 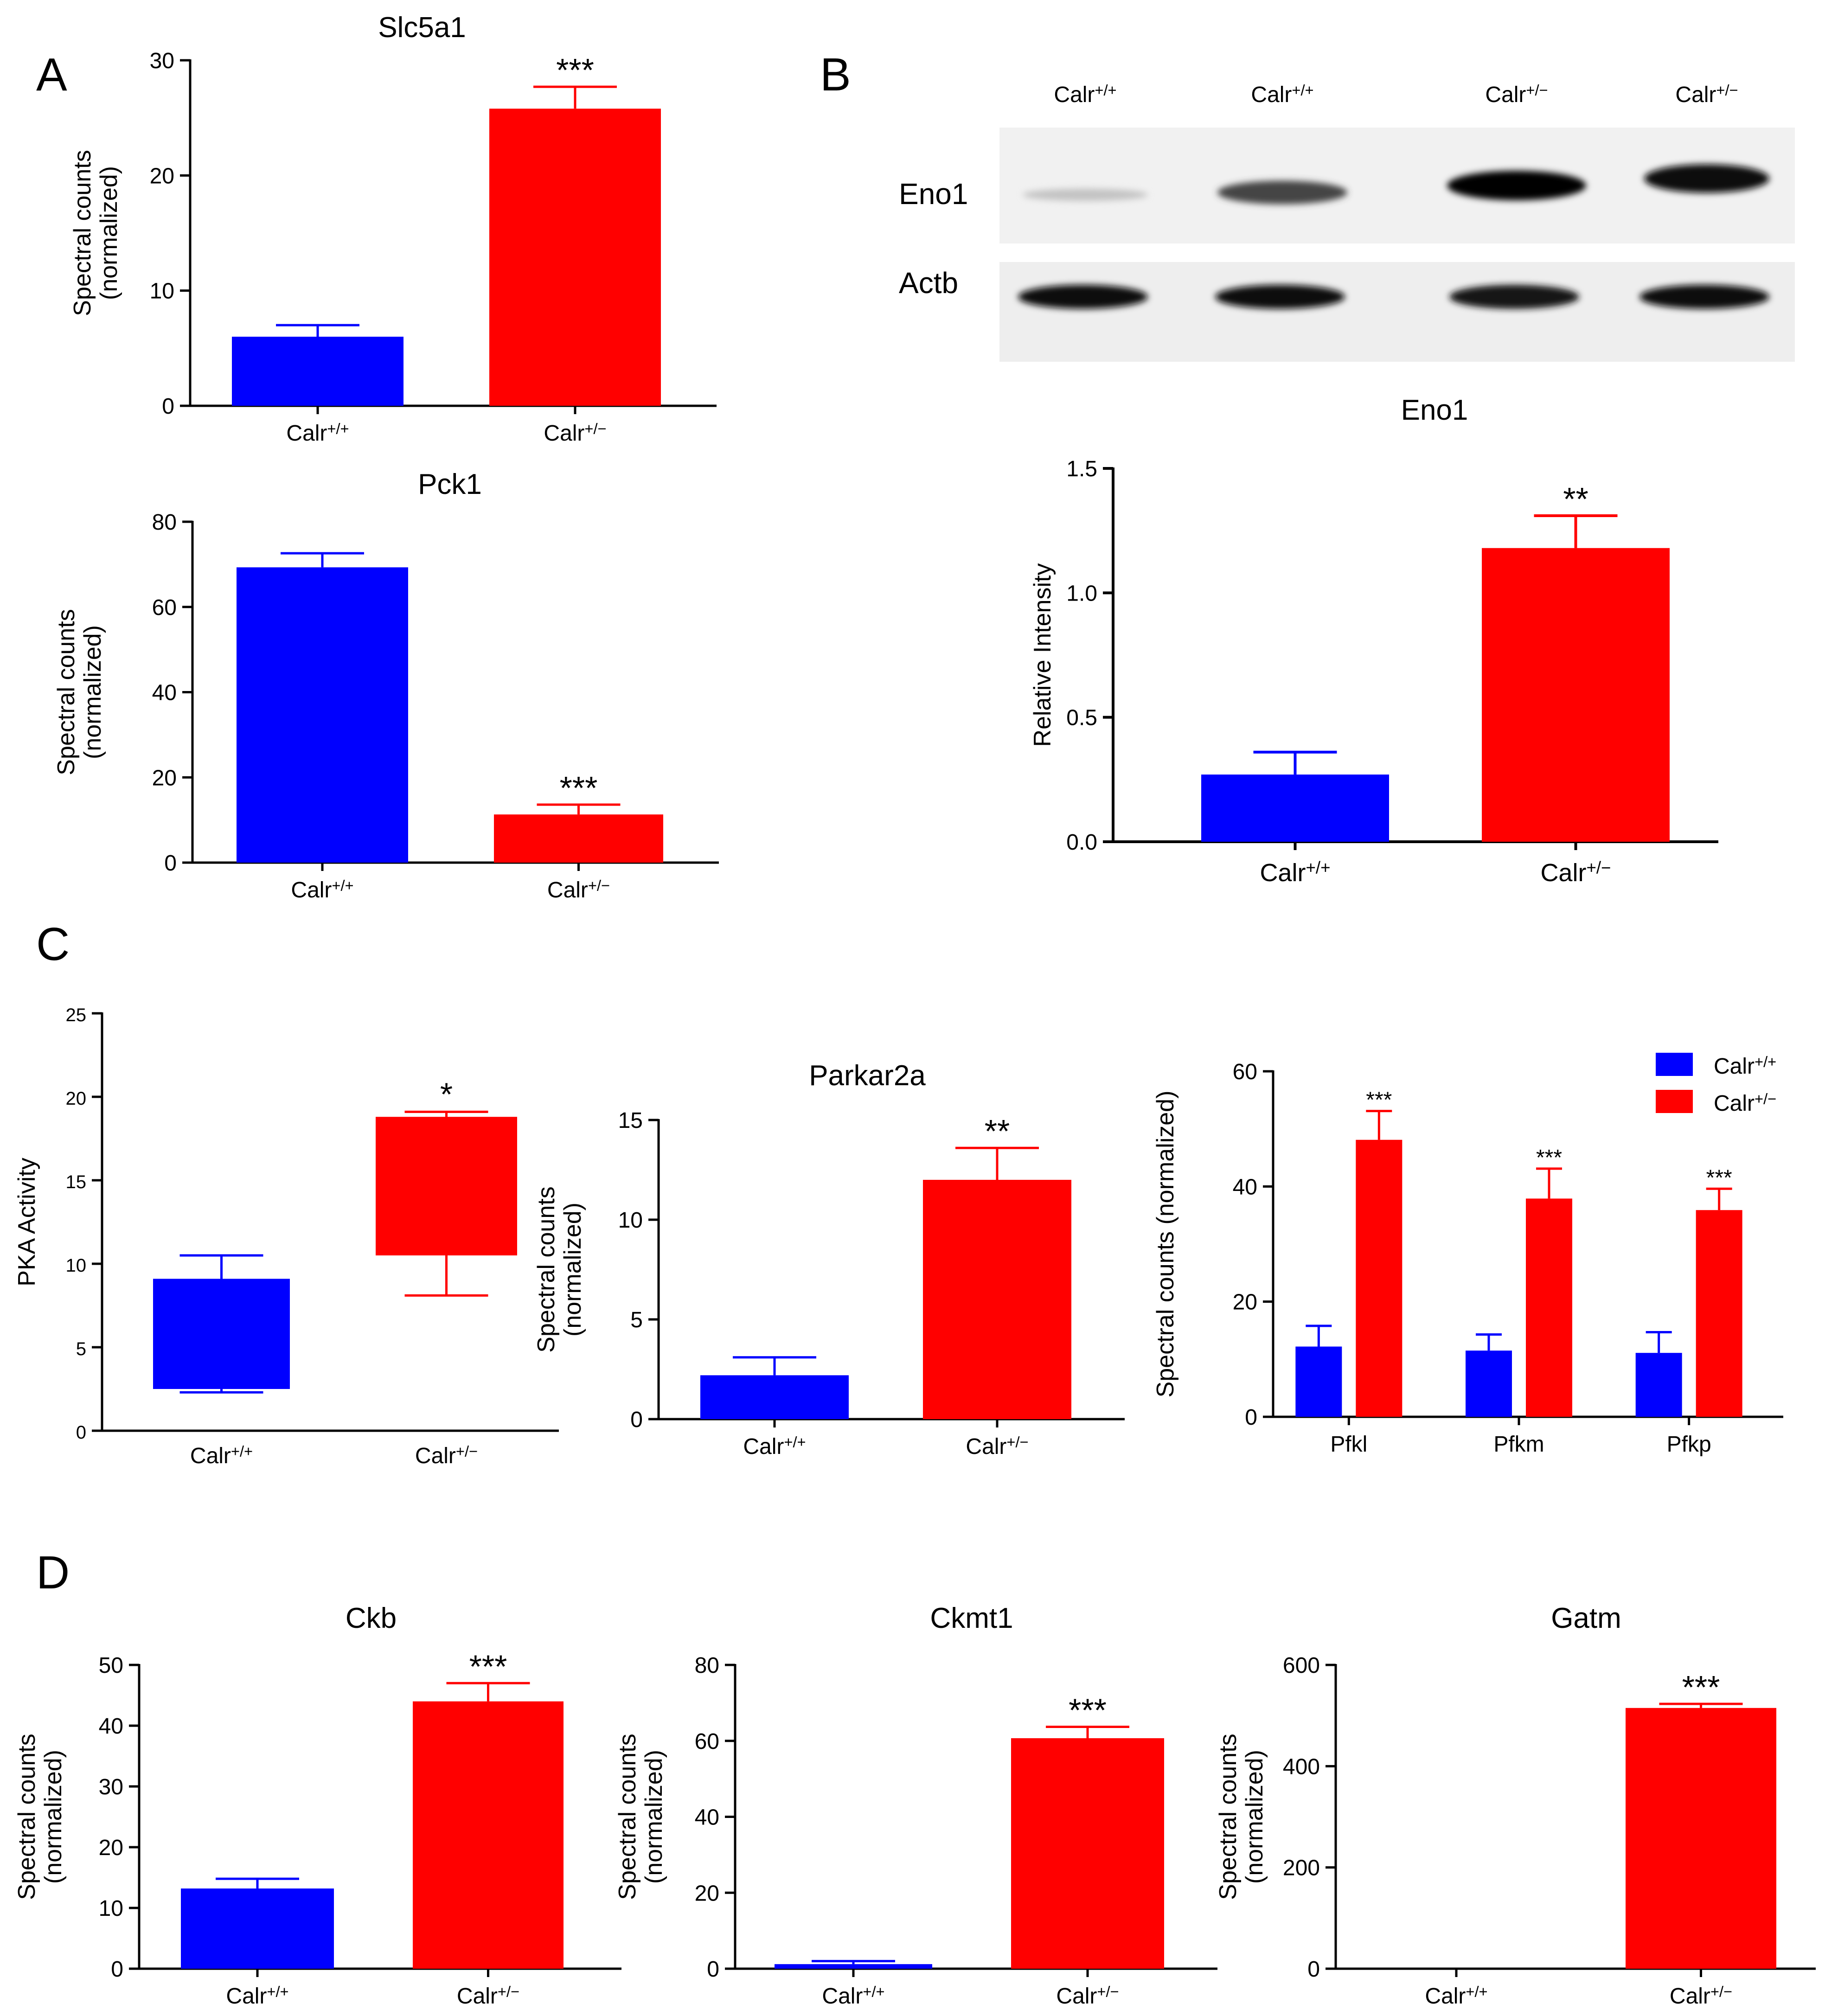 I want to click on box, so click(x=221, y=1334).